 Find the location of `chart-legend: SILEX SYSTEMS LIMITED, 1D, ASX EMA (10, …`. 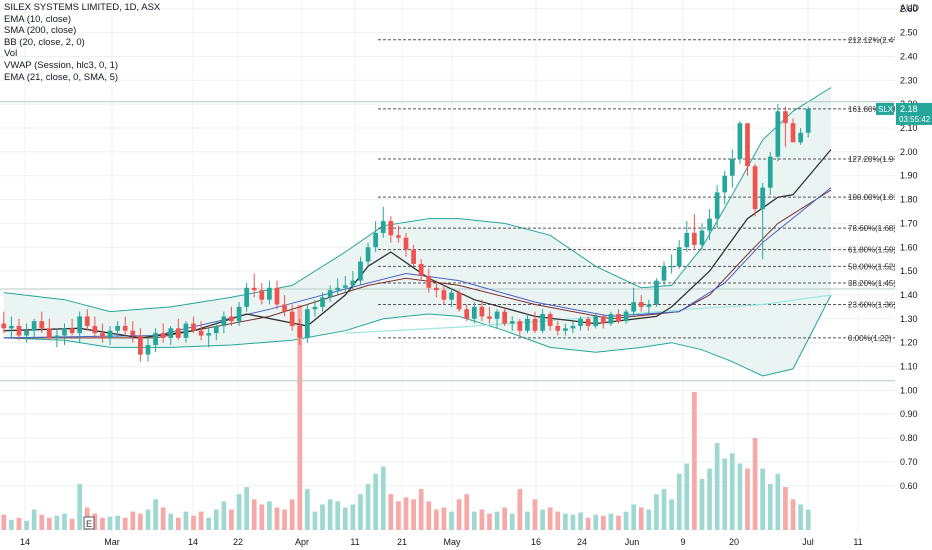

chart-legend: SILEX SYSTEMS LIMITED, 1D, ASX EMA (10, … is located at coordinates (82, 42).